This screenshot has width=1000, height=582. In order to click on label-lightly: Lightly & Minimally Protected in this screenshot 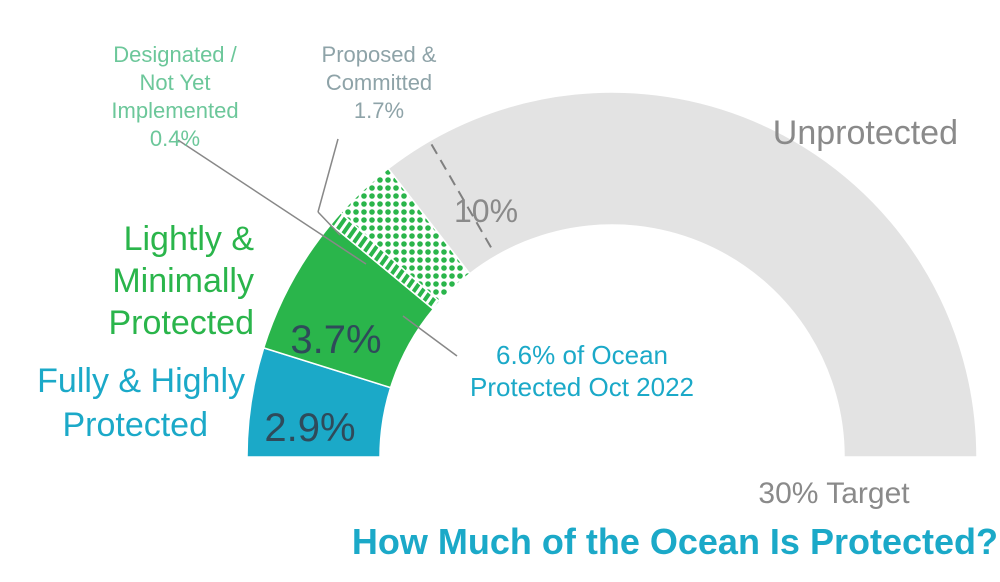, I will do `click(181, 281)`.